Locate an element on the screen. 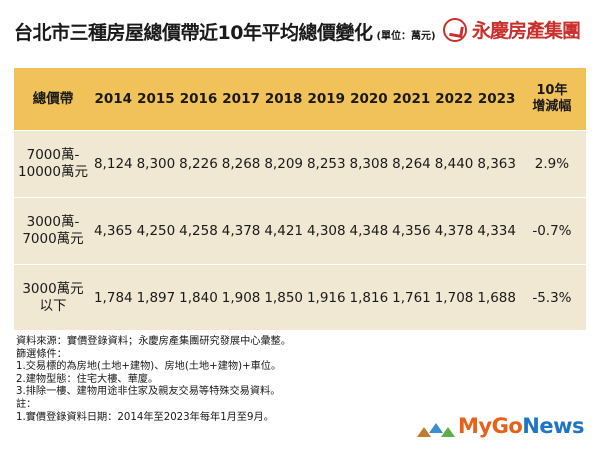 This screenshot has height=450, width=600. table-cell: 1,816 is located at coordinates (369, 297).